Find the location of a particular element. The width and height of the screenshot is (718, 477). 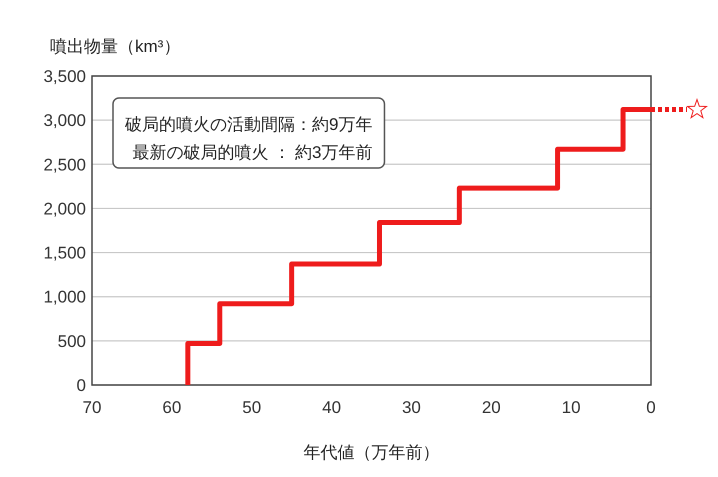

y-axis-title: 噴出物量（km³） is located at coordinates (115, 46).